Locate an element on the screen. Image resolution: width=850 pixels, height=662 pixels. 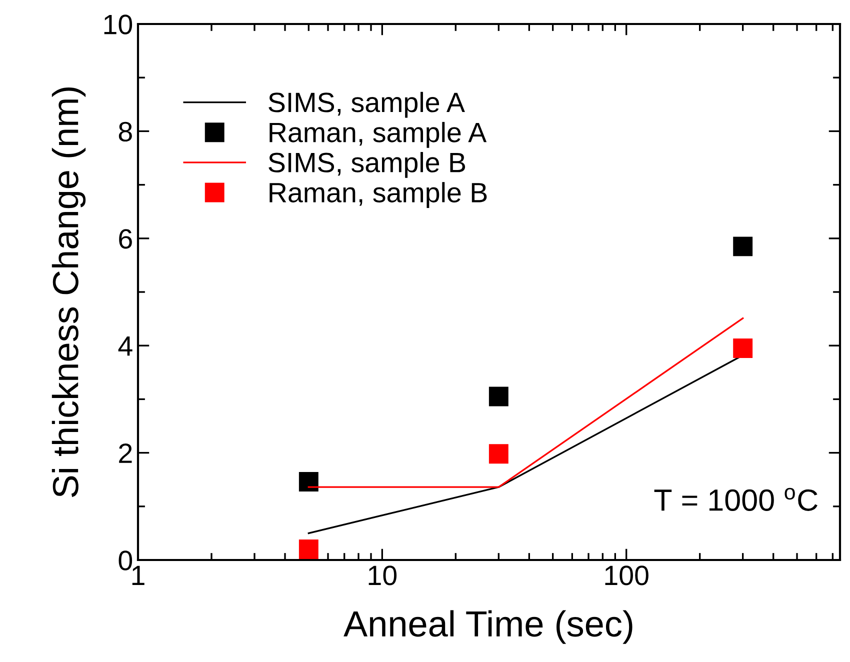
x-tick-label: 1 is located at coordinates (138, 575).